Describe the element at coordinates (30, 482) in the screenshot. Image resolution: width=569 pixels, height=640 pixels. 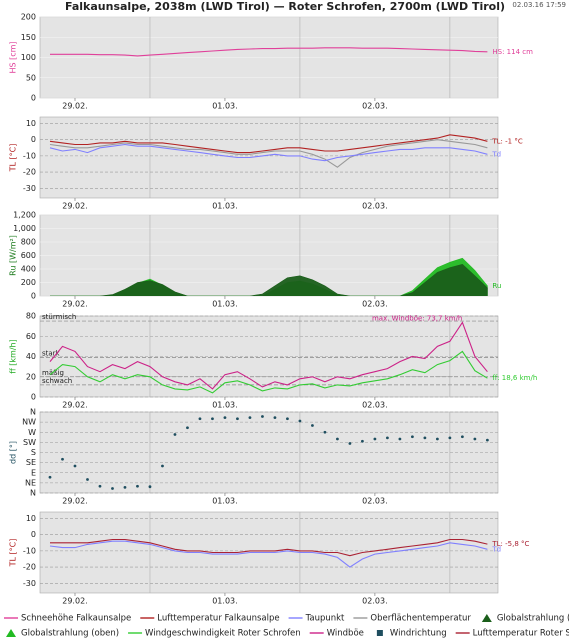
I see `y-tick-label: NE` at that location.